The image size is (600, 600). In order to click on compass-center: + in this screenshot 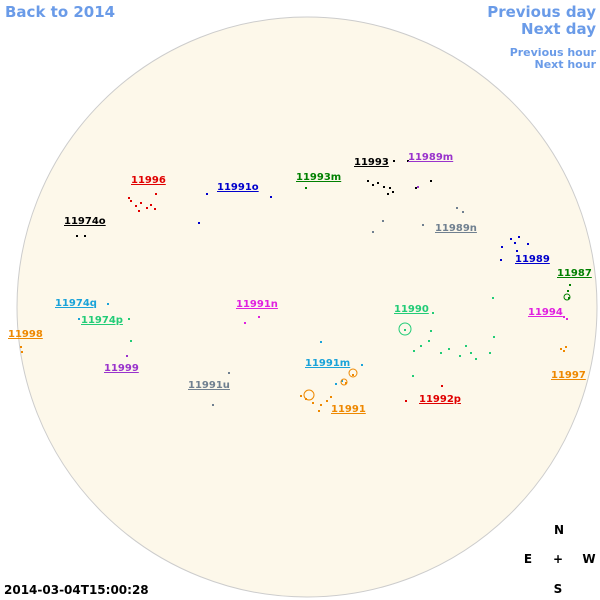, I will do `click(558, 559)`.